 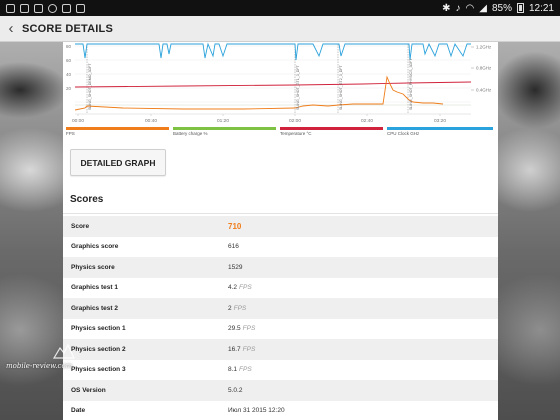 I want to click on score-value: 16.7 FPS, so click(x=241, y=349).